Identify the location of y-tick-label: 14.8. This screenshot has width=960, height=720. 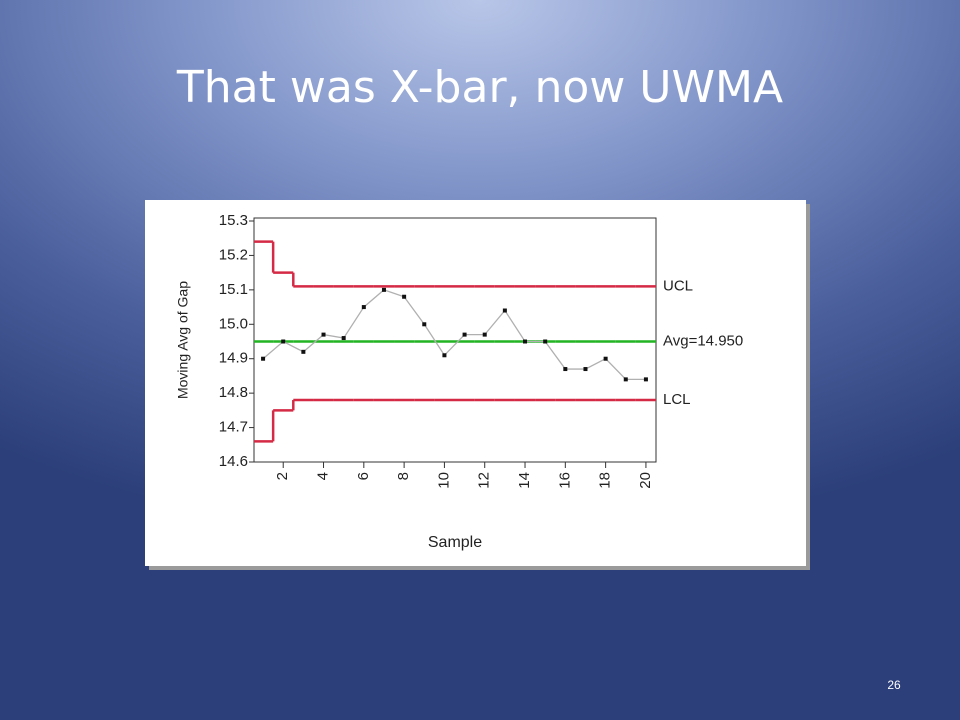
(233, 392).